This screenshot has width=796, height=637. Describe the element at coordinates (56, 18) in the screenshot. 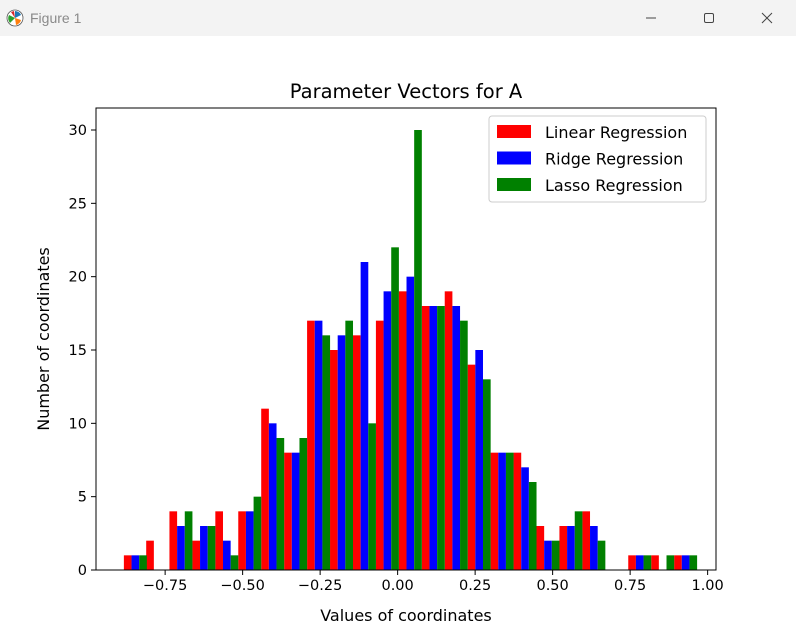

I see `window-title: Figure 1` at that location.